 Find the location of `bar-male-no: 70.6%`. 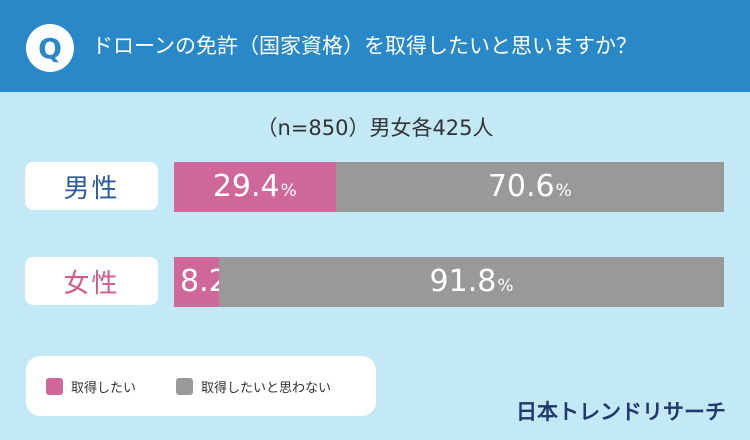

bar-male-no: 70.6% is located at coordinates (529, 187).